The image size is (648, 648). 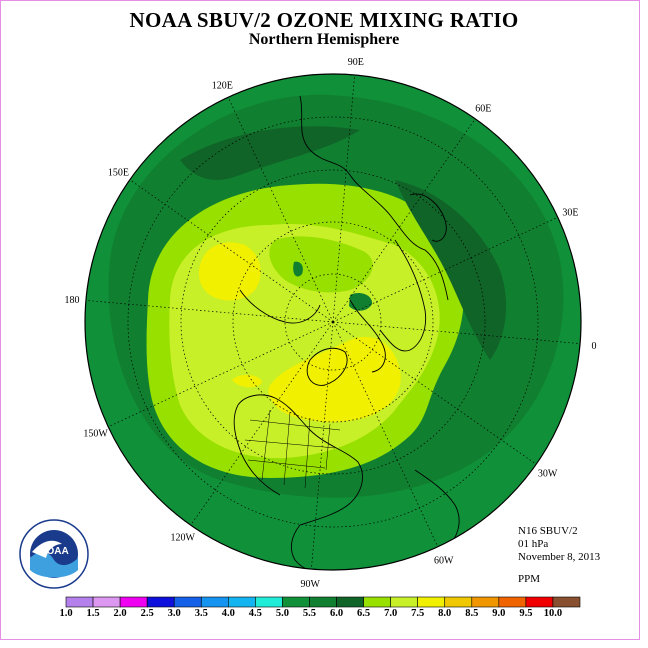 I want to click on contour-7-5-b, so click(x=334, y=379).